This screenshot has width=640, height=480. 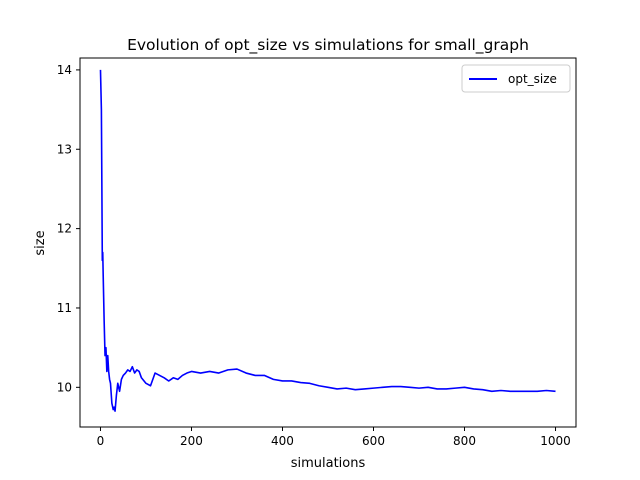 I want to click on x-tick-label-400: 400, so click(x=282, y=441).